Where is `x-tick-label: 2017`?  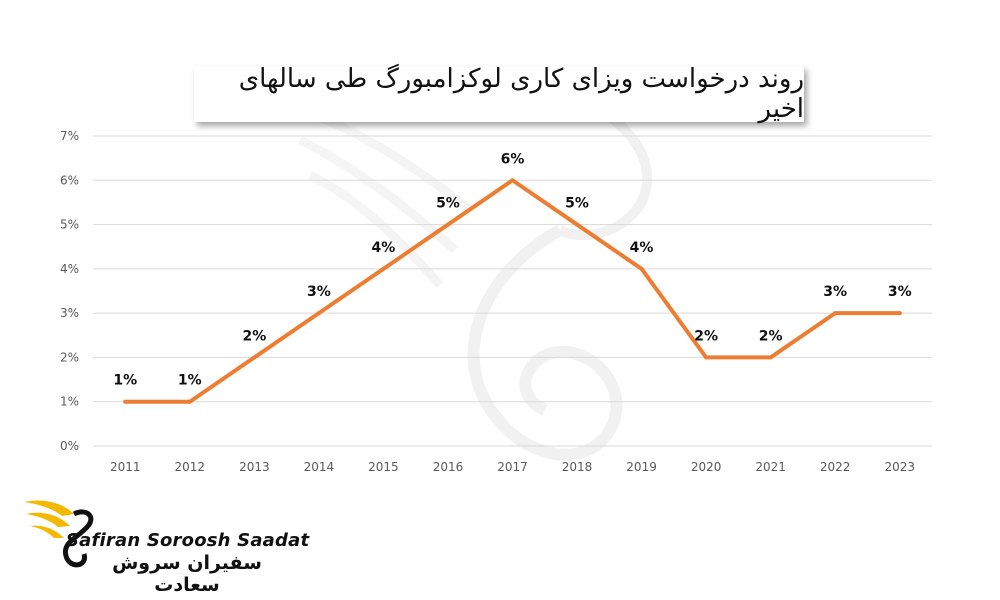
x-tick-label: 2017 is located at coordinates (512, 467).